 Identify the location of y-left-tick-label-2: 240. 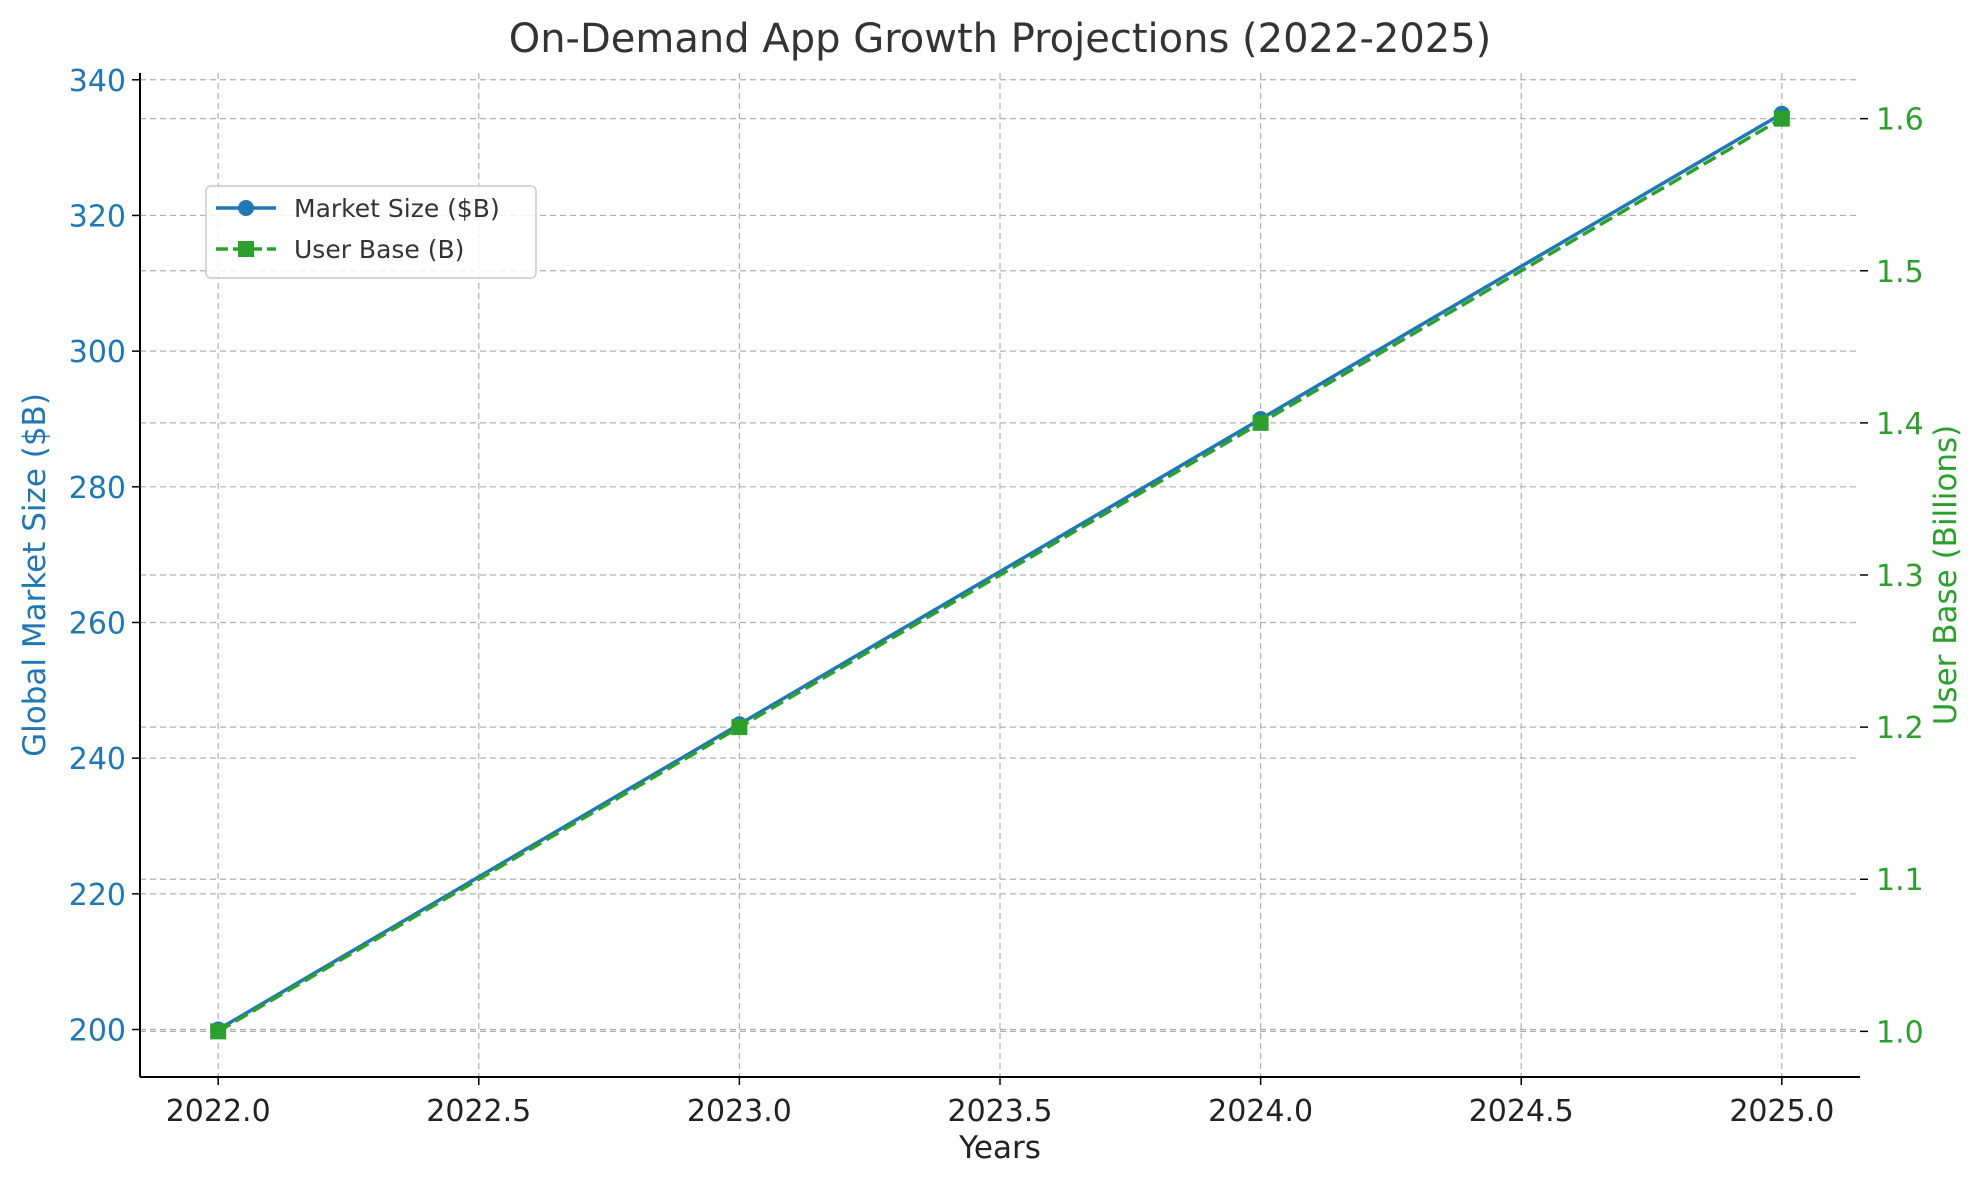
(97, 759).